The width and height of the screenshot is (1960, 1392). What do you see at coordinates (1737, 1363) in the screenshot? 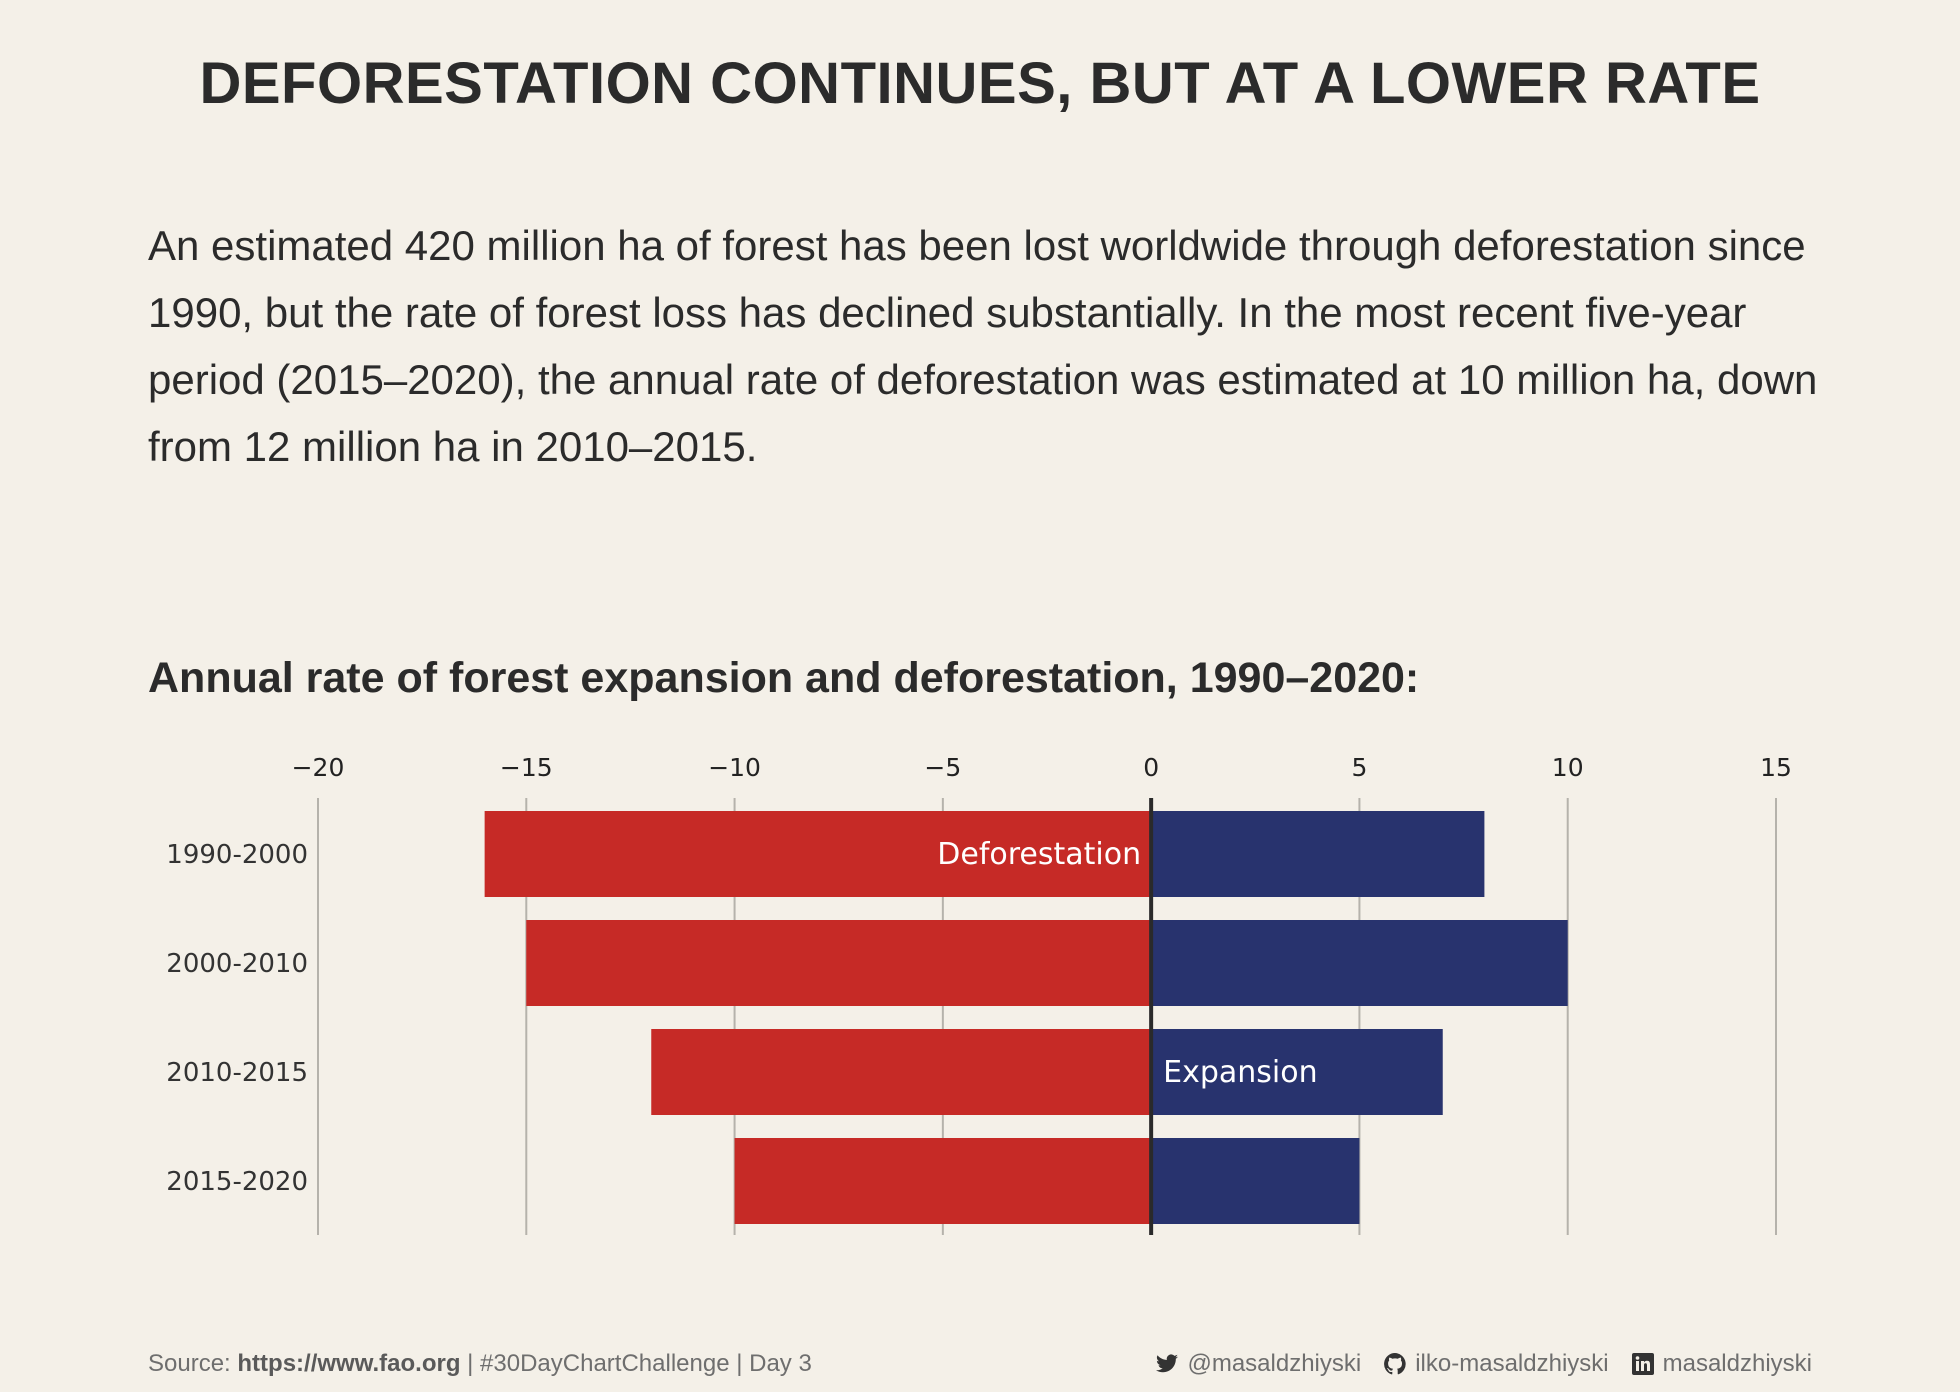
I see `linkedin-handle: masaldzhiyski` at bounding box center [1737, 1363].